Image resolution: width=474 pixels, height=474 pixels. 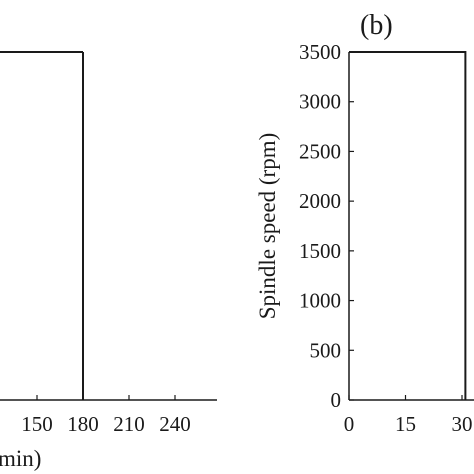 I want to click on panel-b-x-tick-label: 0, so click(x=349, y=424).